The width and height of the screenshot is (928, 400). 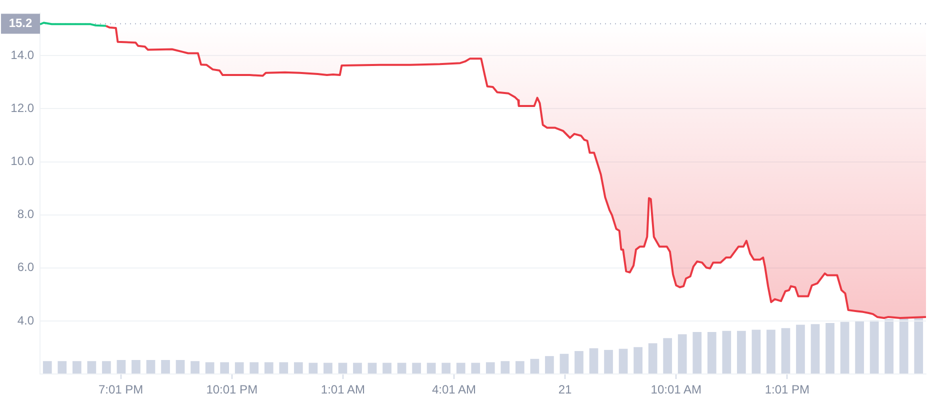 What do you see at coordinates (121, 389) in the screenshot?
I see `x-tick-label: 7:01 PM` at bounding box center [121, 389].